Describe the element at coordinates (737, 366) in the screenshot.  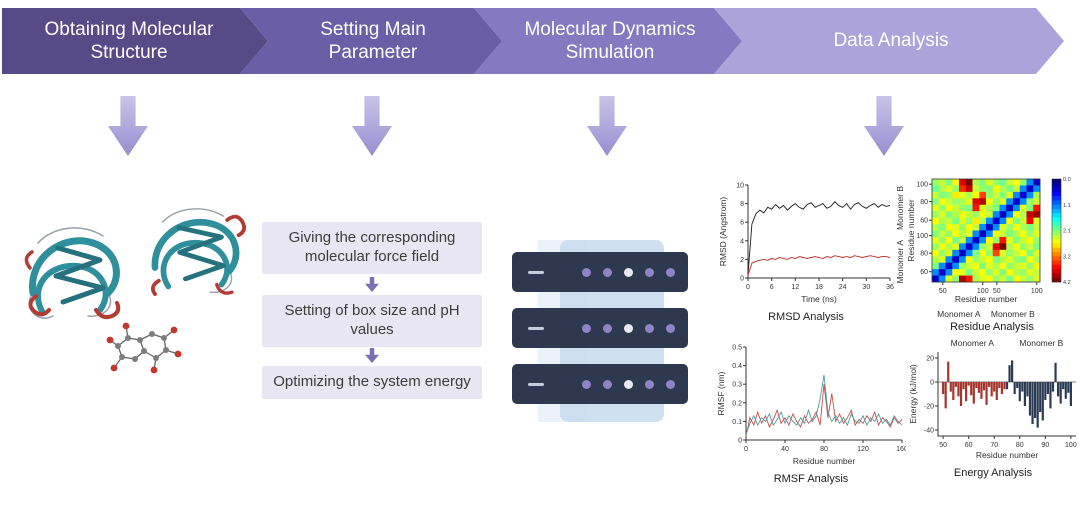
I see `svg-text: 0.4` at that location.